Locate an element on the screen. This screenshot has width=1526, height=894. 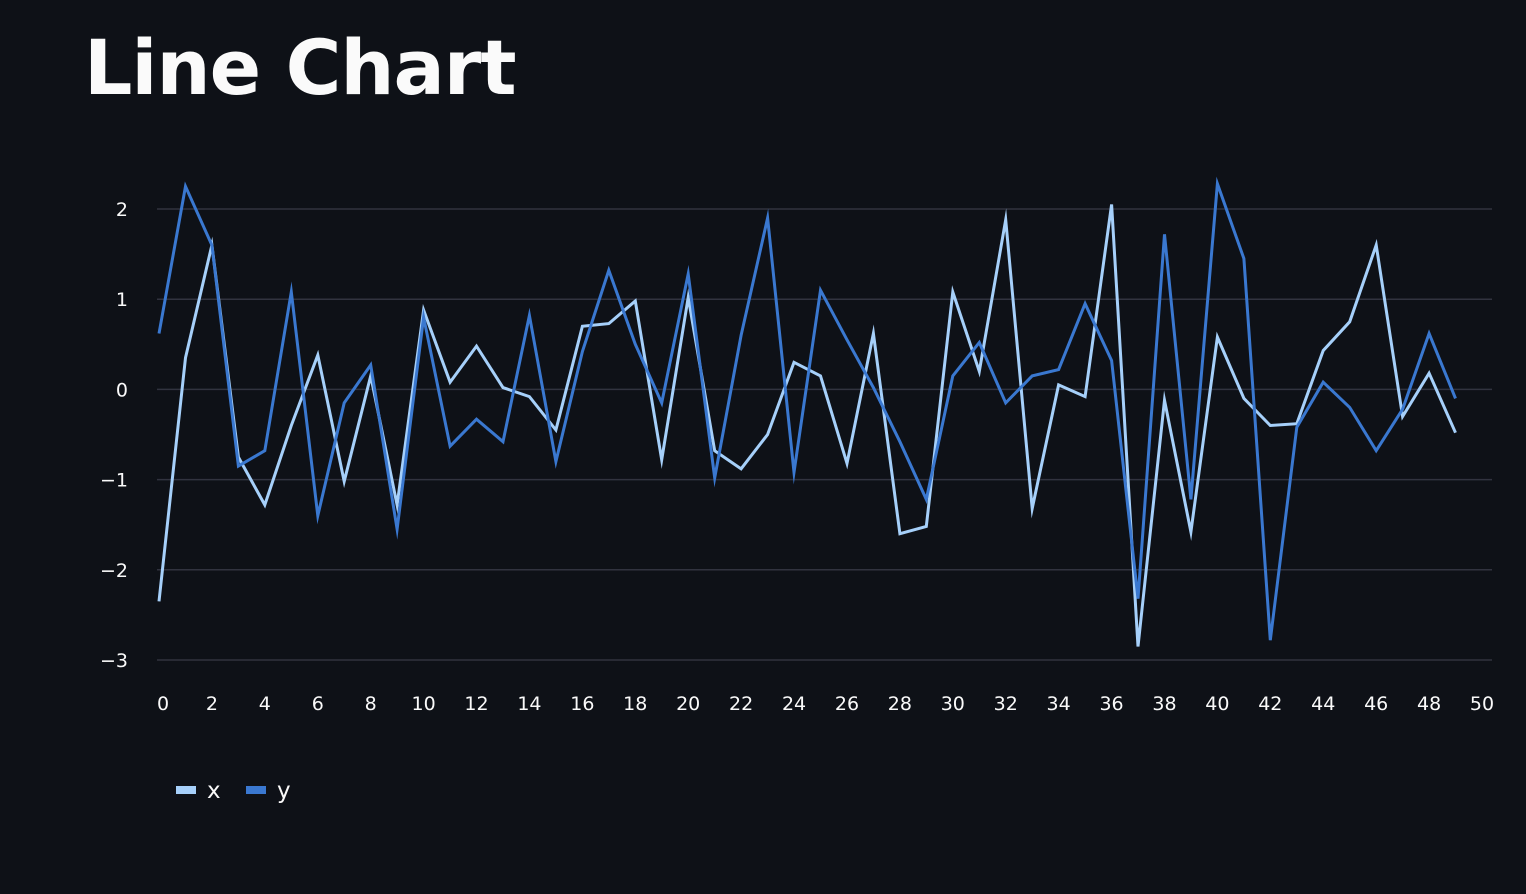
x-tick-label: 42 is located at coordinates (1270, 704).